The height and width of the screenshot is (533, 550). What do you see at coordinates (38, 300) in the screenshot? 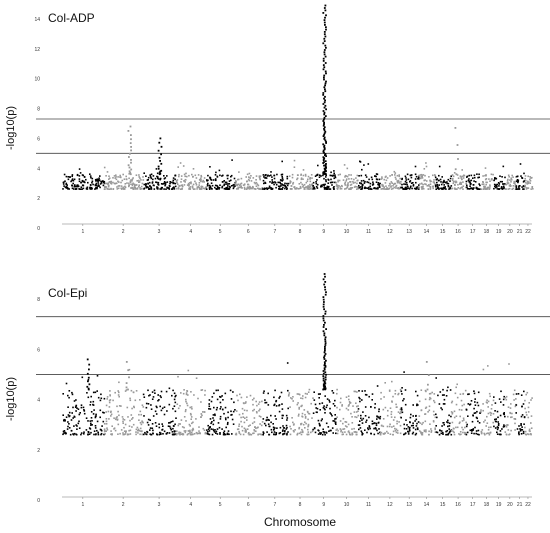
I see `y-tick-label: 8` at bounding box center [38, 300].